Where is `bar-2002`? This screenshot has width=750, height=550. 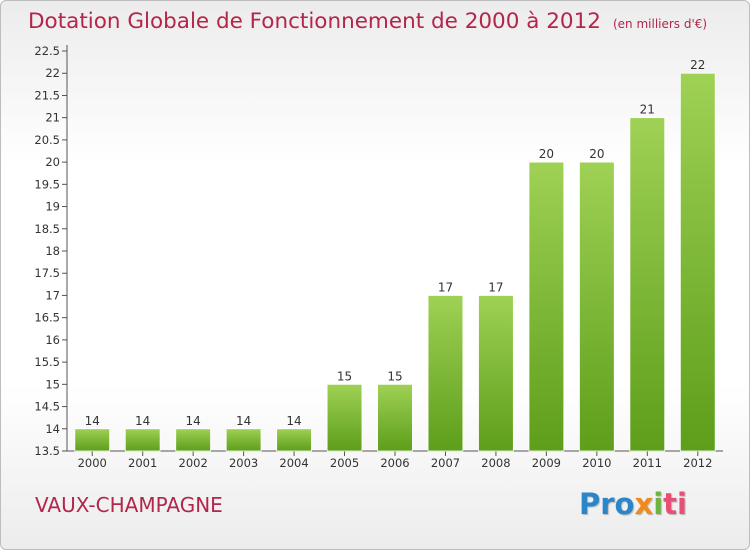
bar-2002 is located at coordinates (193, 440).